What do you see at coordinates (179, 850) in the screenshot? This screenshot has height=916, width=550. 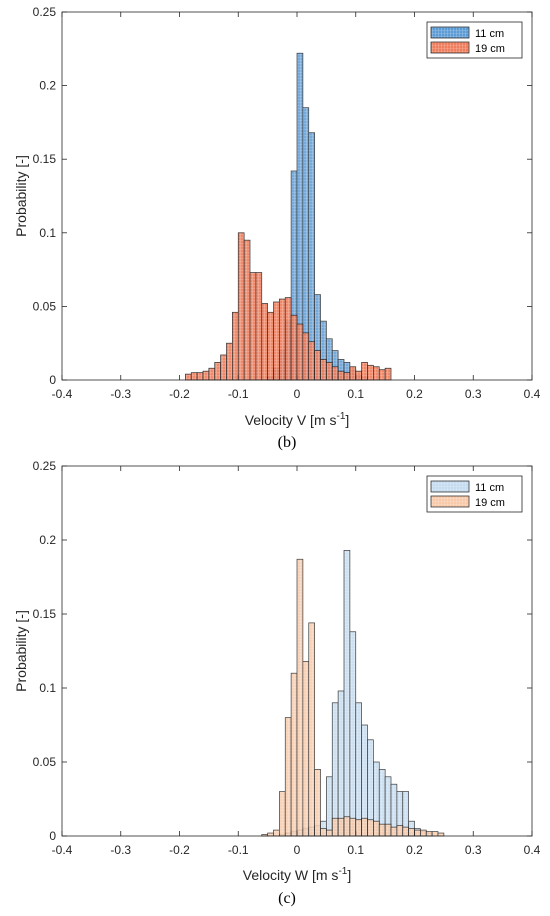 I see `x-tick-label: -0.2` at bounding box center [179, 850].